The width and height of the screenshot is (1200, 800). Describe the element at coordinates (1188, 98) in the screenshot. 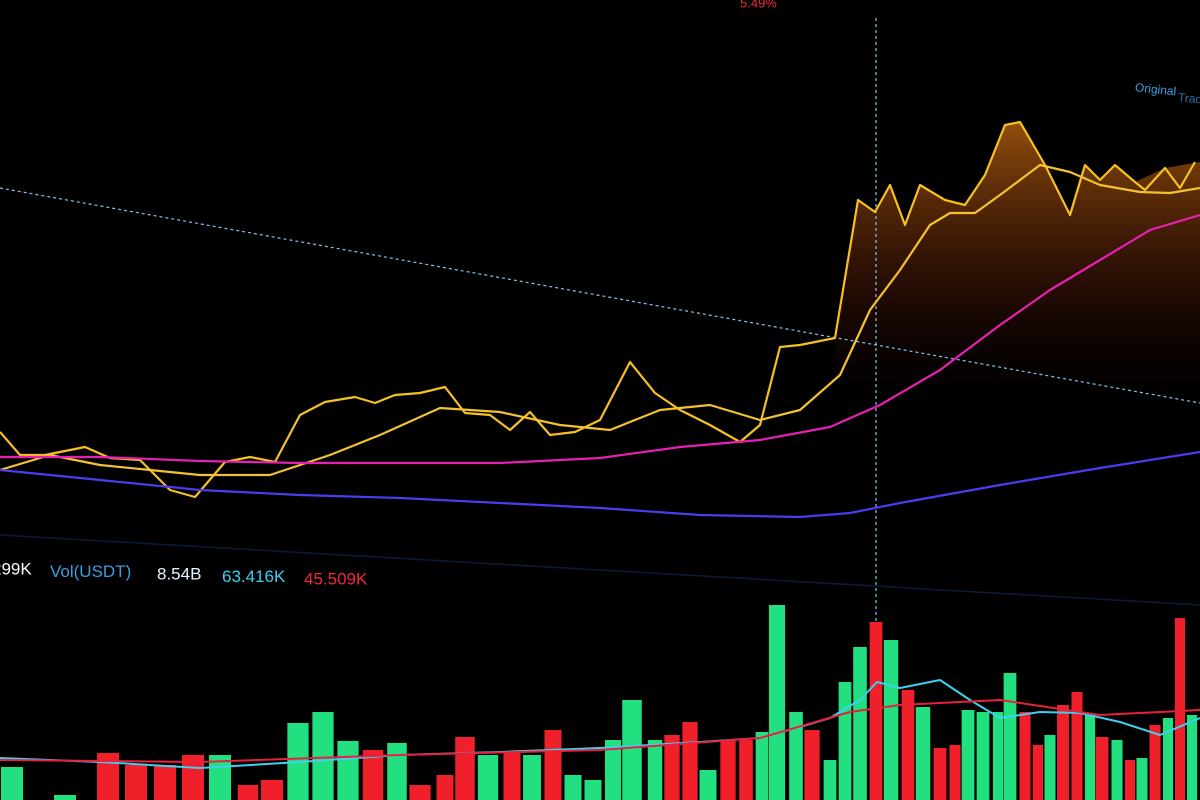

I see `trading-tab: Tradi` at that location.